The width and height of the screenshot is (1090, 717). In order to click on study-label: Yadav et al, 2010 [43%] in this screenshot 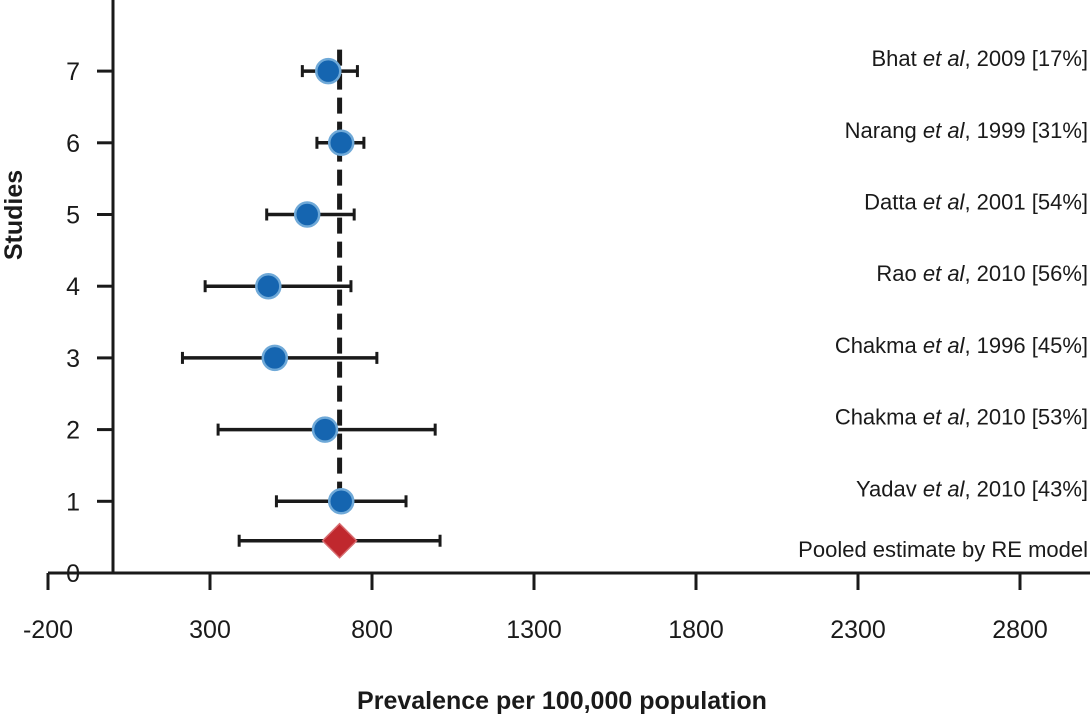, I will do `click(972, 488)`.